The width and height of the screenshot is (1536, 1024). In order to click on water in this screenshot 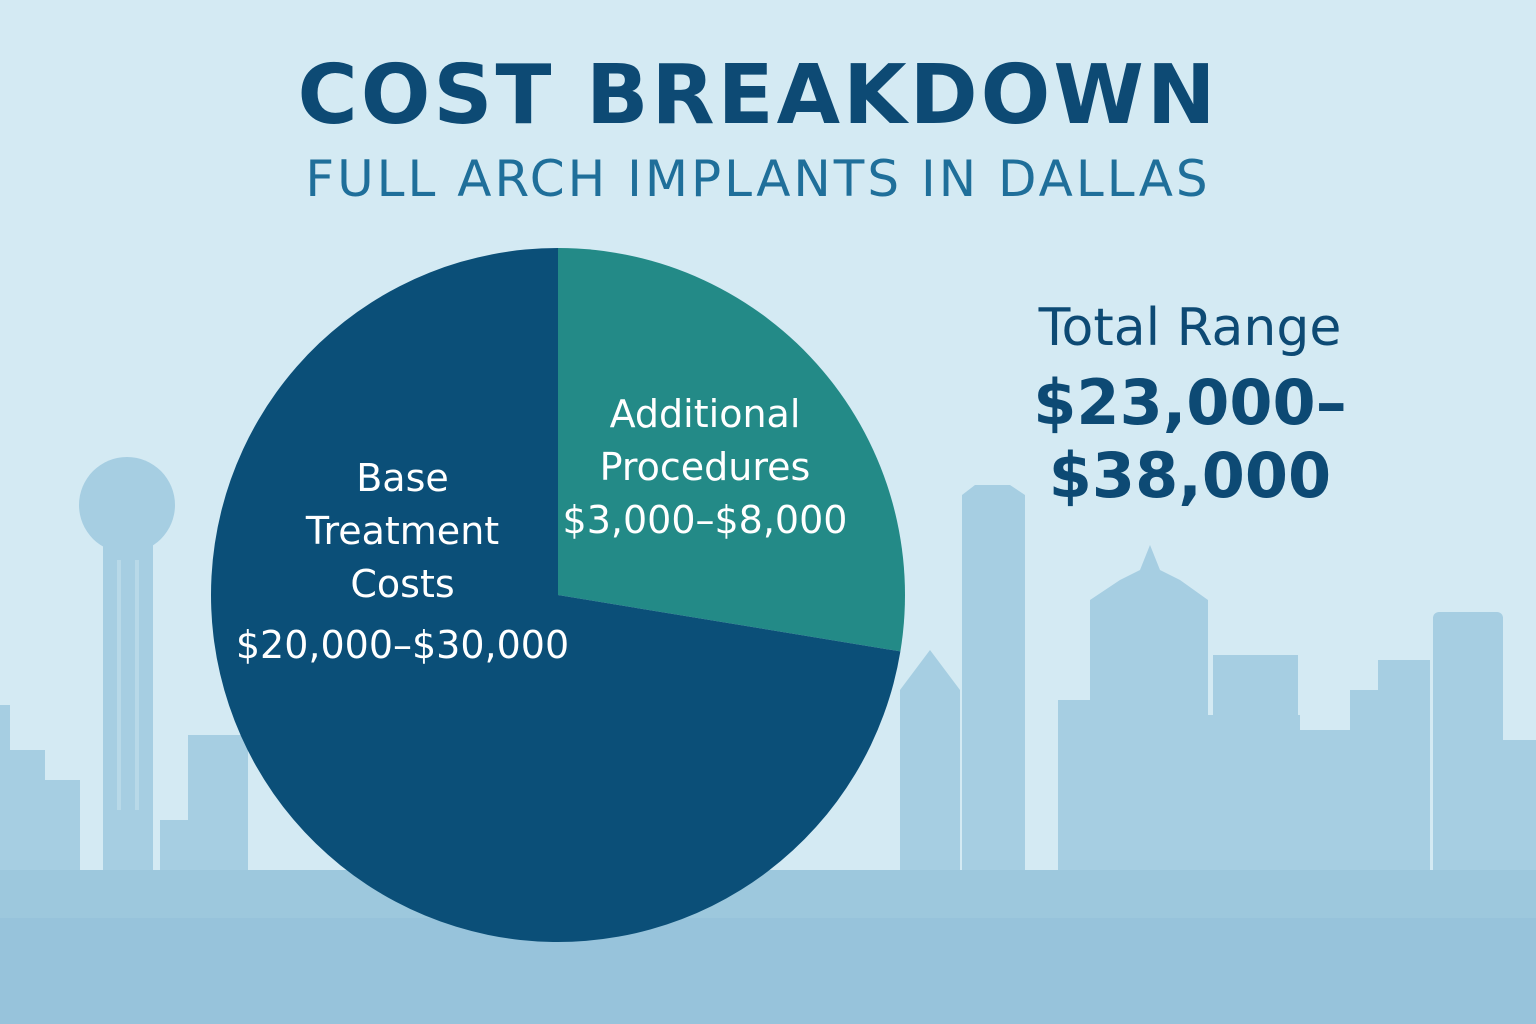, I will do `click(768, 971)`.